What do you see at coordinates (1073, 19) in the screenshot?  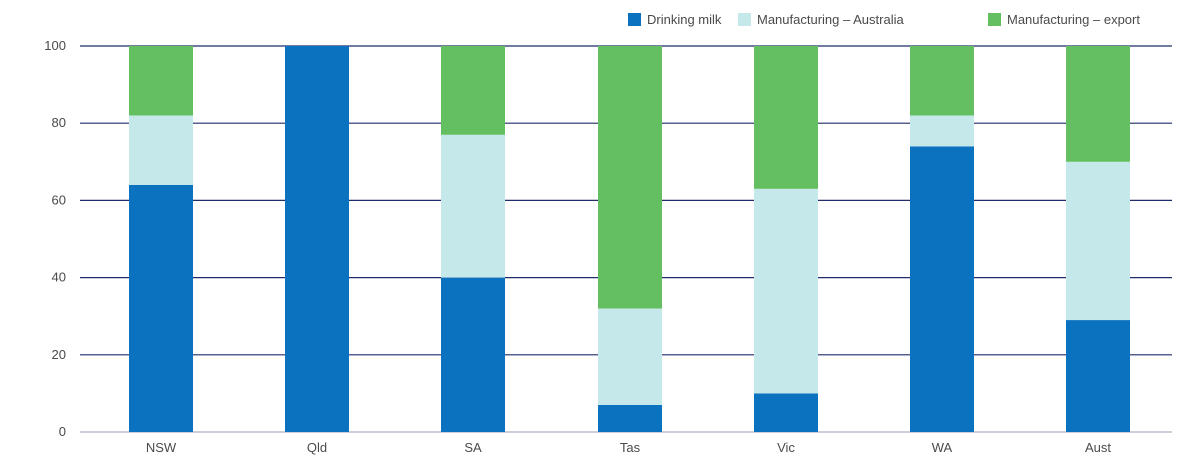 I see `legend-label: Manufacturing – export` at bounding box center [1073, 19].